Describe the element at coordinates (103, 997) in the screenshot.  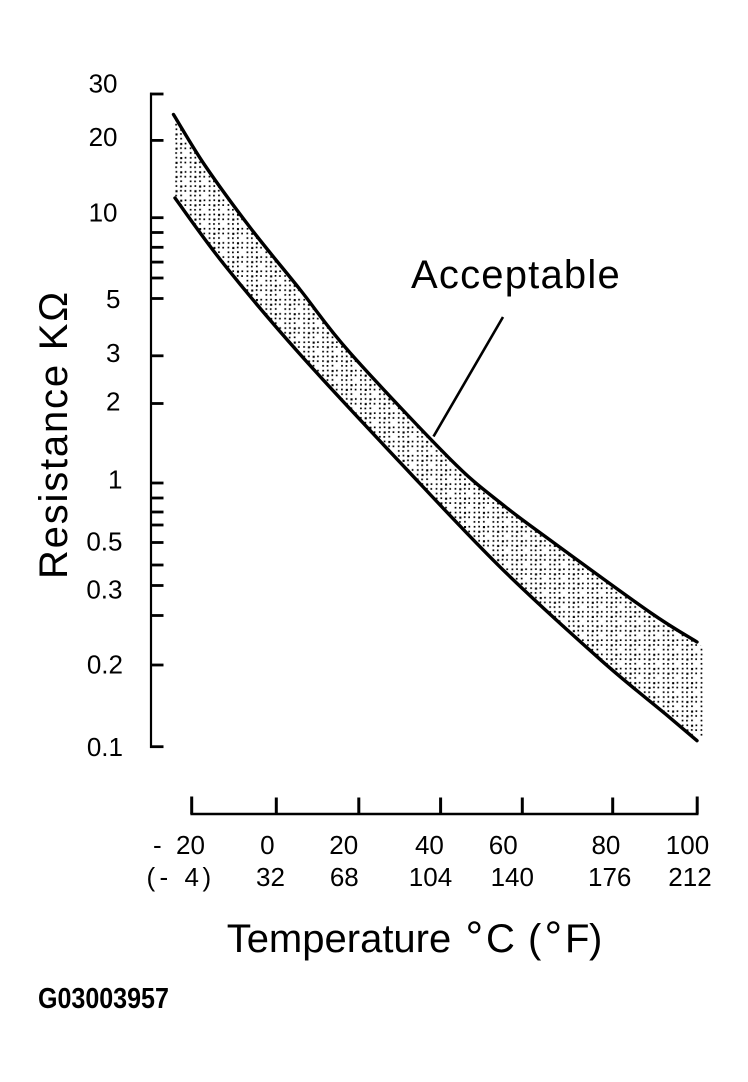
I see `svg-text: G03003957` at that location.